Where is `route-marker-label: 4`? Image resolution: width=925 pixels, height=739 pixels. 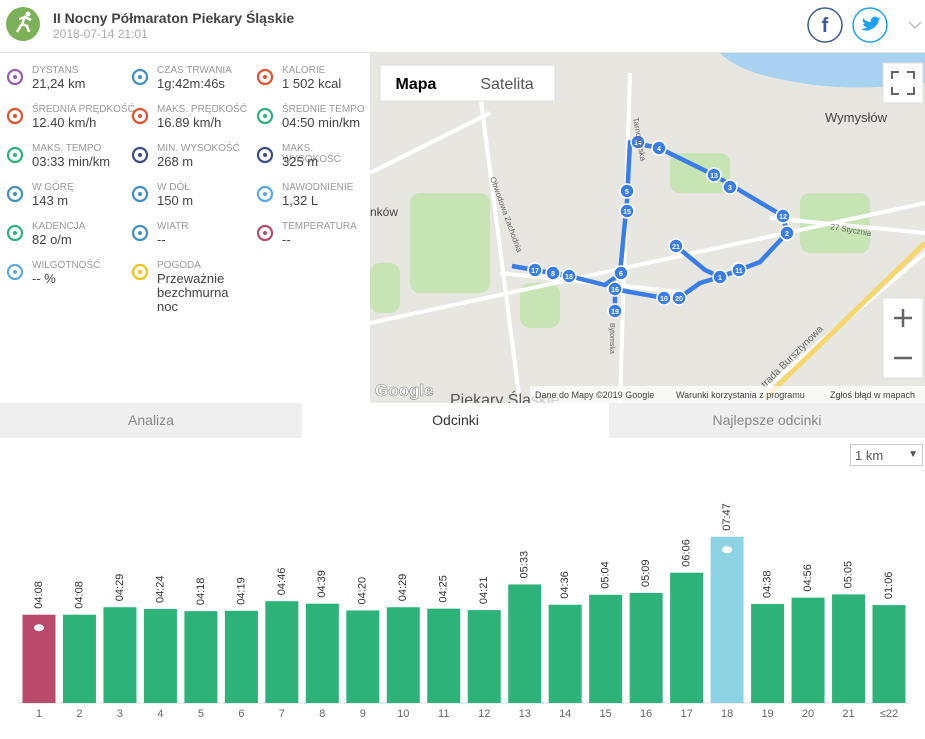
route-marker-label: 4 is located at coordinates (659, 149).